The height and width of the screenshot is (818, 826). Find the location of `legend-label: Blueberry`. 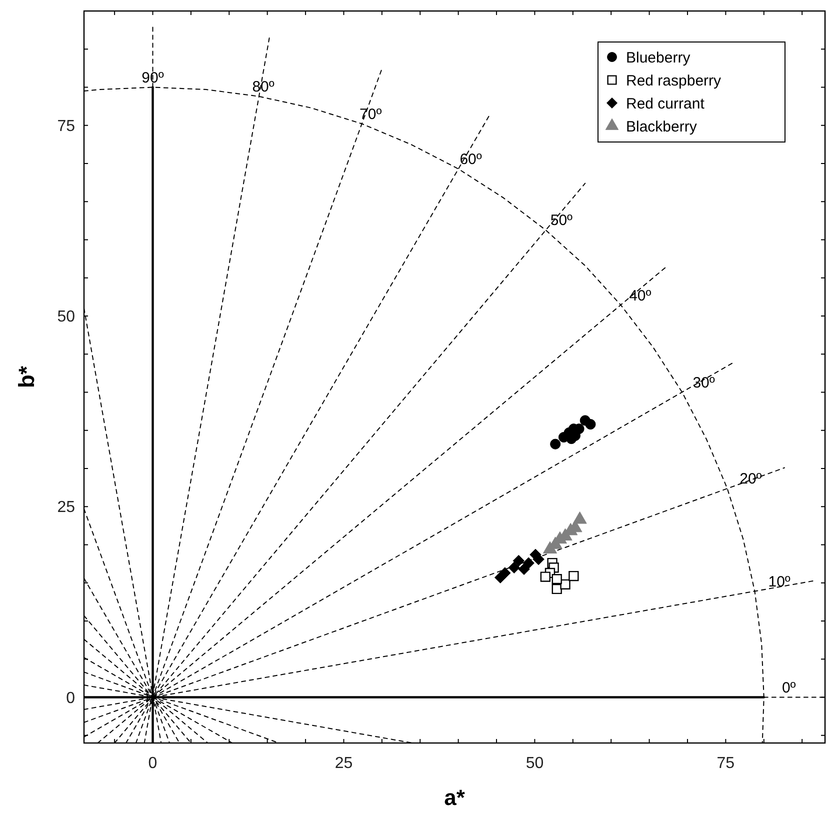

legend-label: Blueberry is located at coordinates (658, 57).